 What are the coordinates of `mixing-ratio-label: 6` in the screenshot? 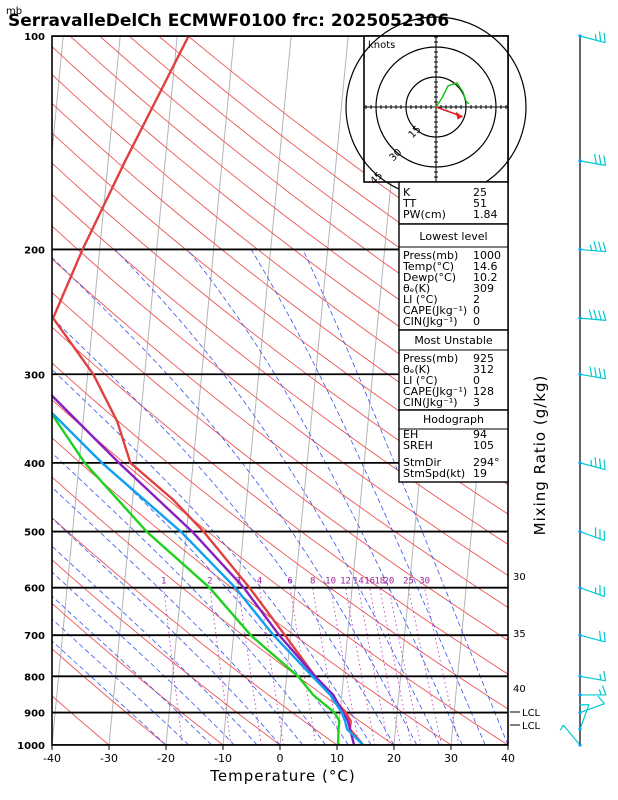 It's located at (289, 582).